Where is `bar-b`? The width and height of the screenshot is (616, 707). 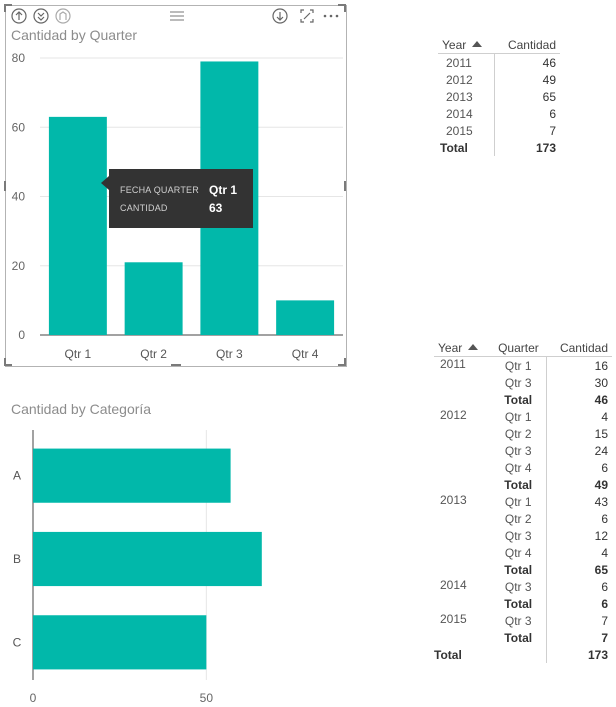
bar-b is located at coordinates (147, 559).